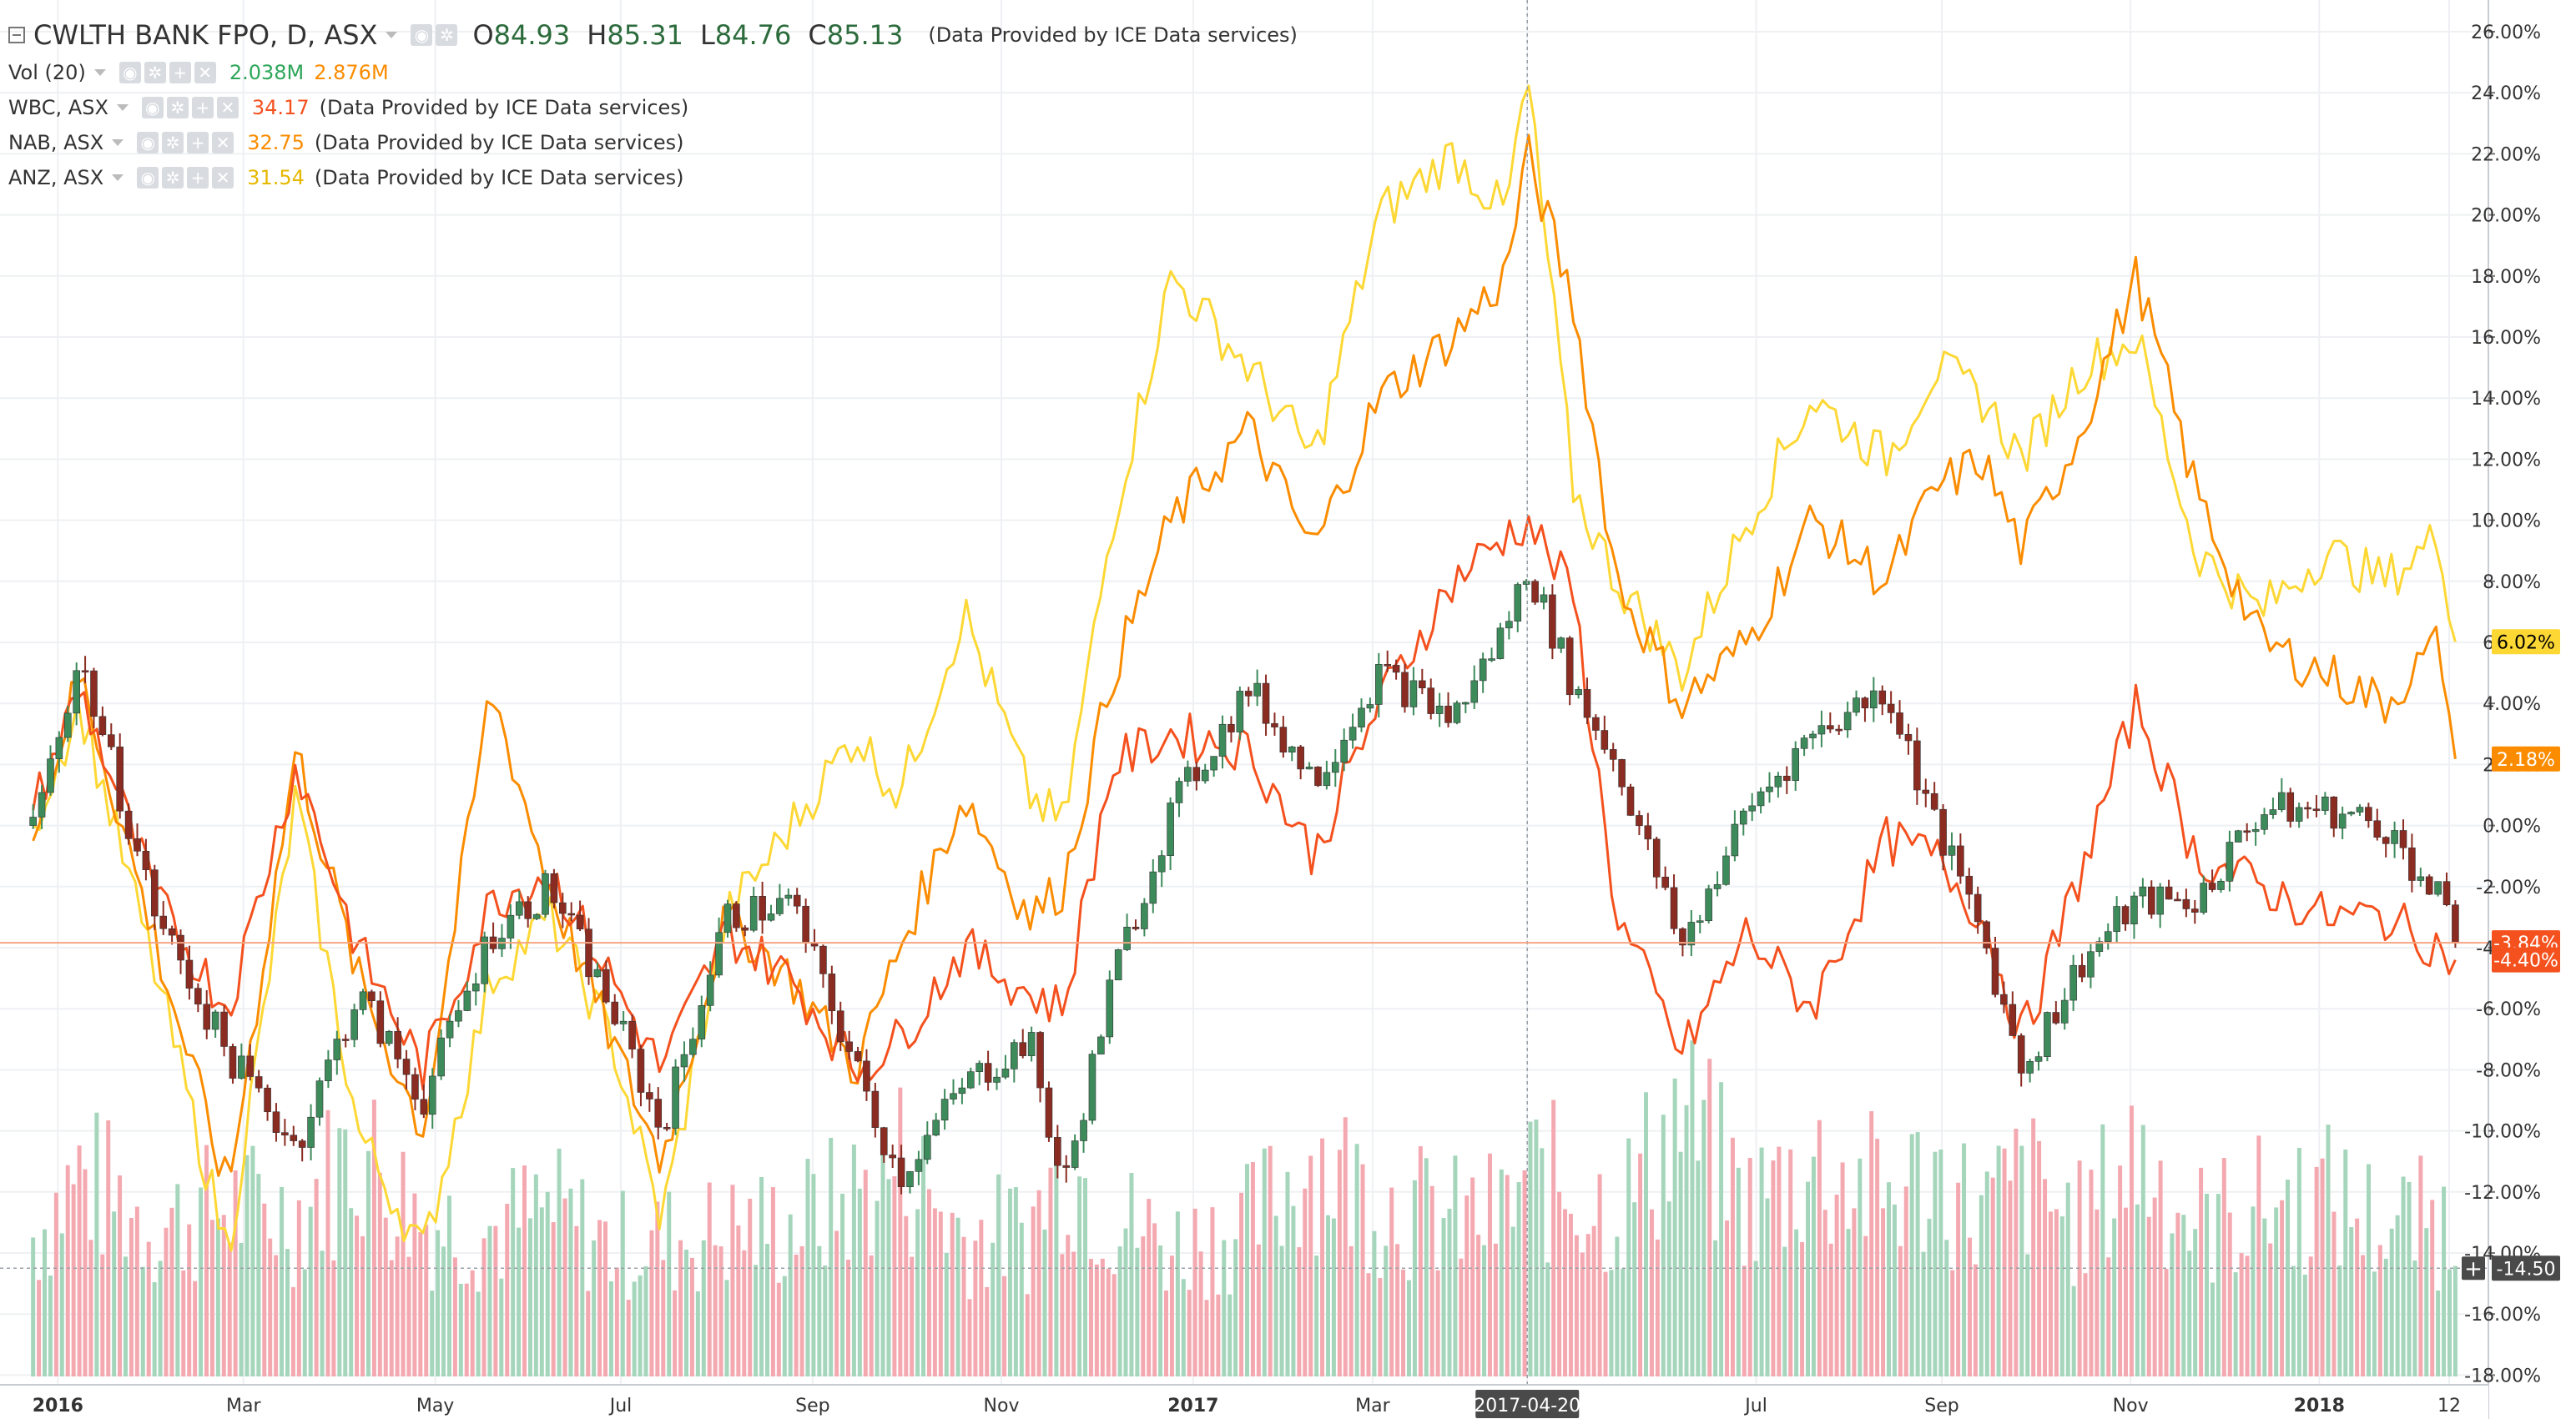  Describe the element at coordinates (16, 35) in the screenshot. I see `collapse-legend-button` at that location.